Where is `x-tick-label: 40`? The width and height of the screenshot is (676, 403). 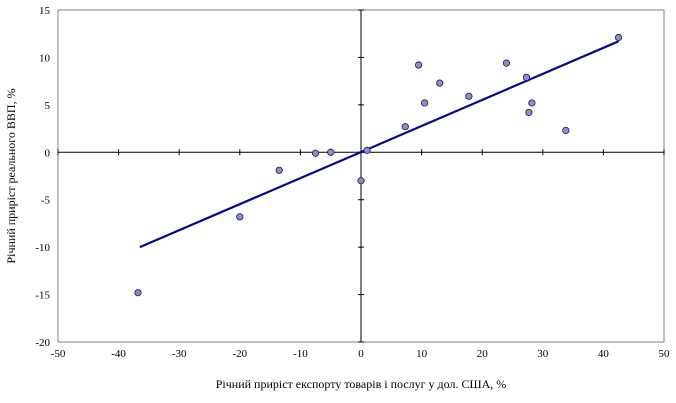
x-tick-label: 40 is located at coordinates (604, 354).